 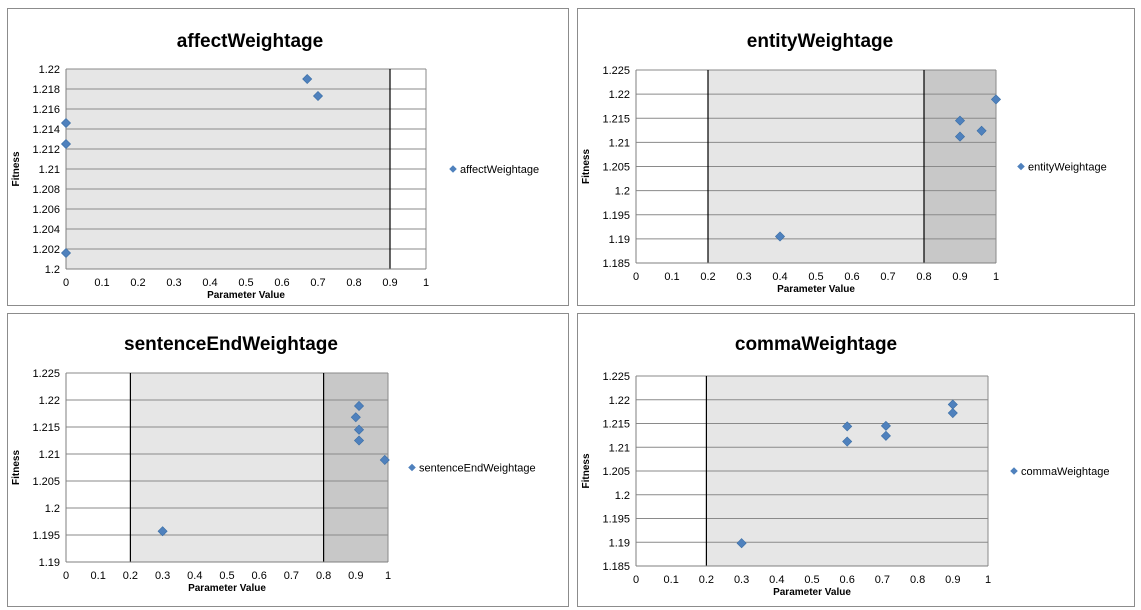 What do you see at coordinates (46, 190) in the screenshot?
I see `y-tick-label: 1.208` at bounding box center [46, 190].